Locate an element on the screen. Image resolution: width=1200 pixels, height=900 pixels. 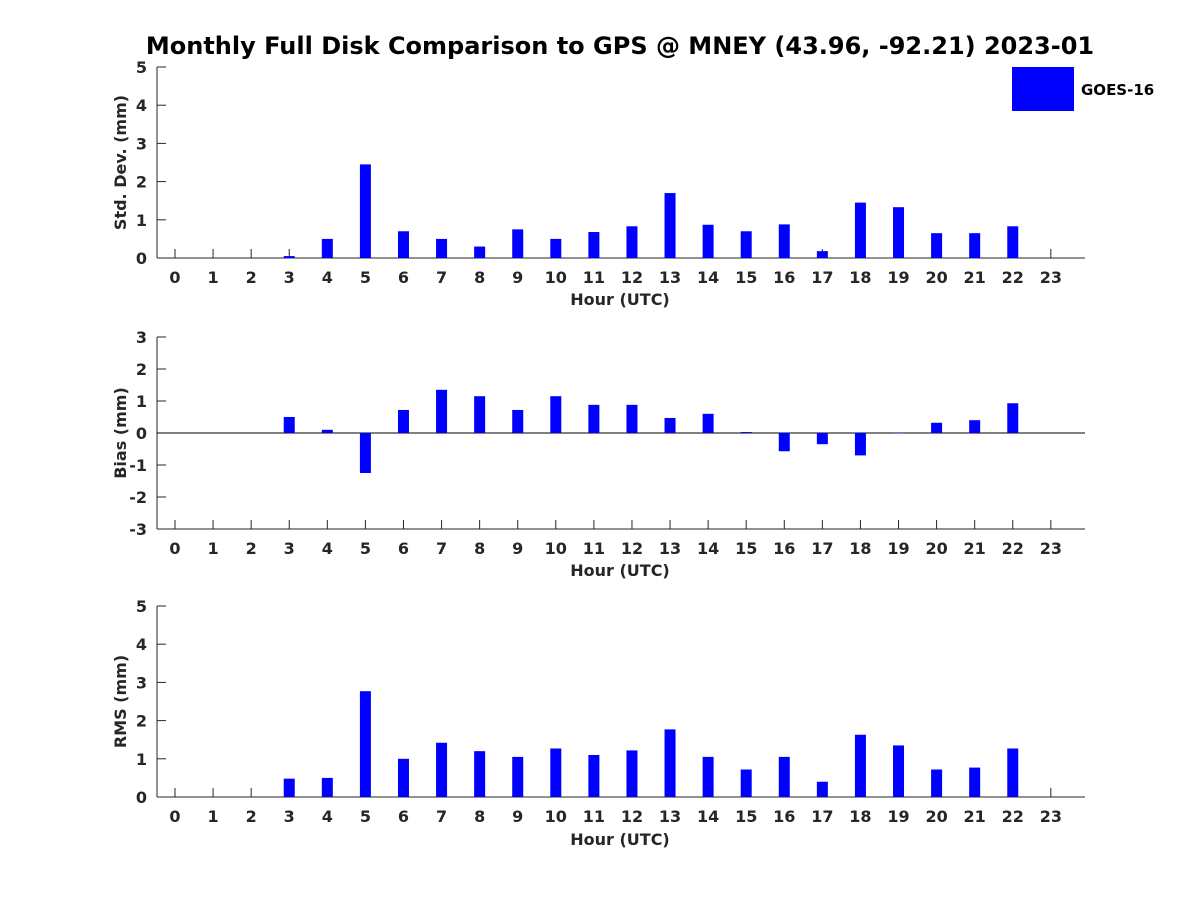
x-tick-label: 13 is located at coordinates (670, 548).